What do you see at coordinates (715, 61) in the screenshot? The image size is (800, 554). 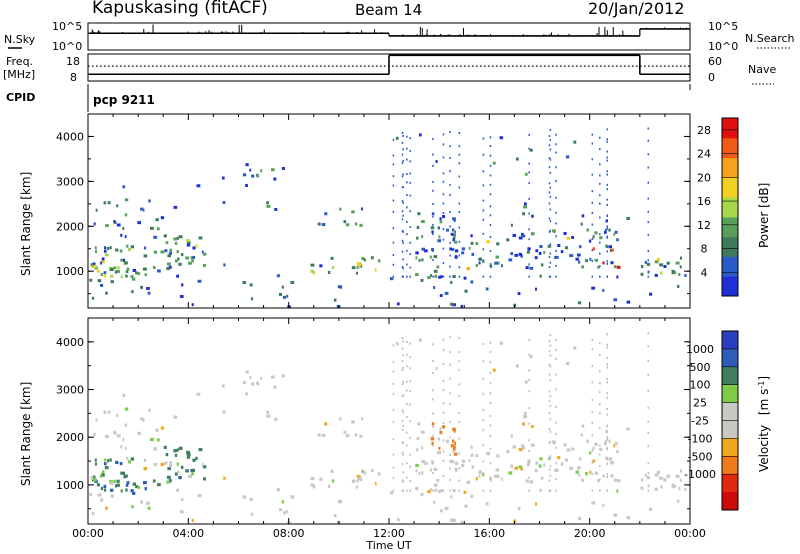 I see `nave-right-tick-top: 60` at bounding box center [715, 61].